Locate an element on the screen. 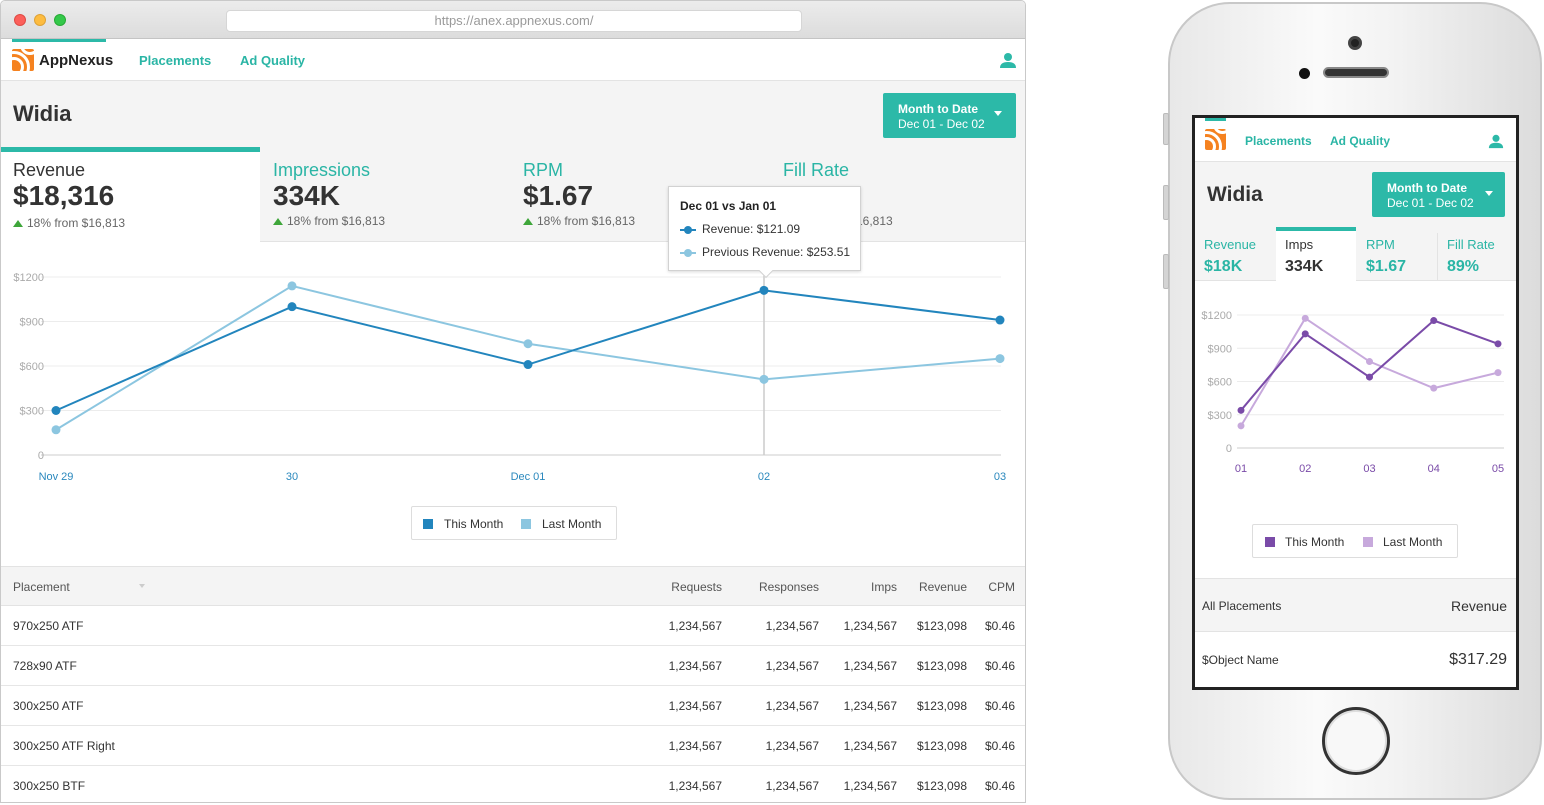 Image resolution: width=1544 pixels, height=805 pixels. metric-label: RPM is located at coordinates (1380, 244).